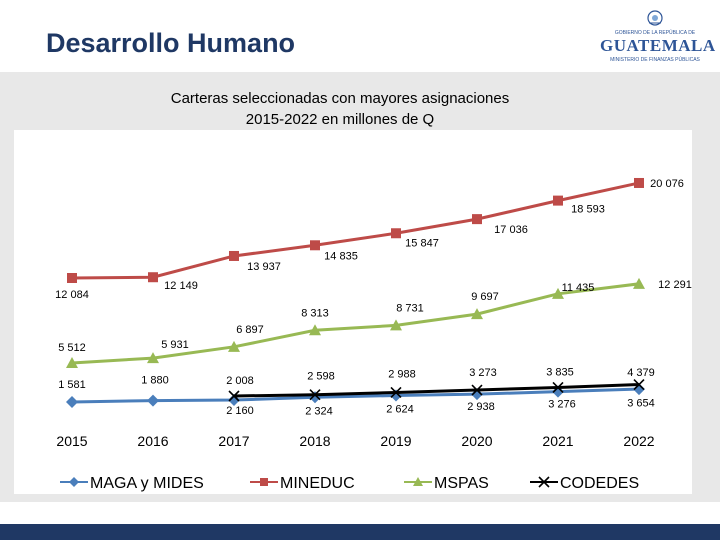 This screenshot has width=720, height=540. Describe the element at coordinates (558, 387) in the screenshot. I see `point-codedes-2021` at that location.